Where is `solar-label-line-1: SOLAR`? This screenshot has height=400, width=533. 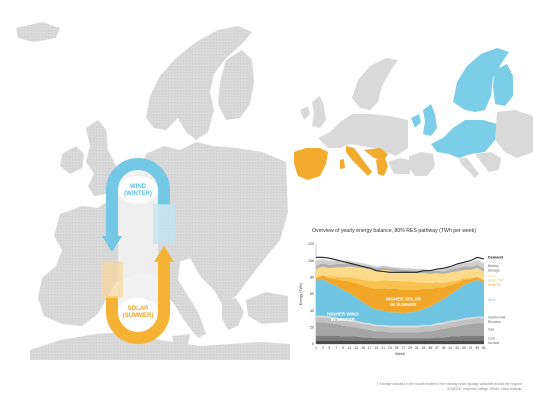
solar-label-line-1: SOLAR is located at coordinates (139, 309).